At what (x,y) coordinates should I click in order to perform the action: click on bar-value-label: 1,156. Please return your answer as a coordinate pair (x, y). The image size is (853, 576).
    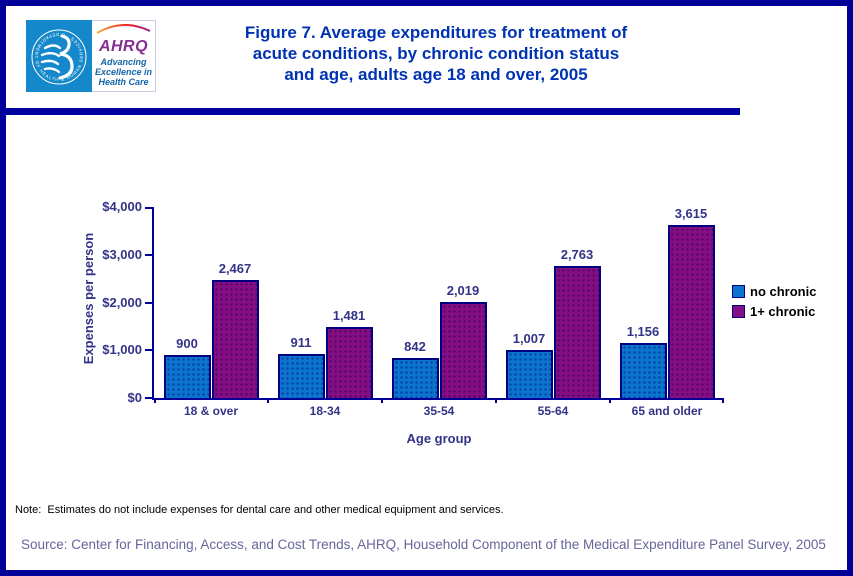
    Looking at the image, I should click on (643, 331).